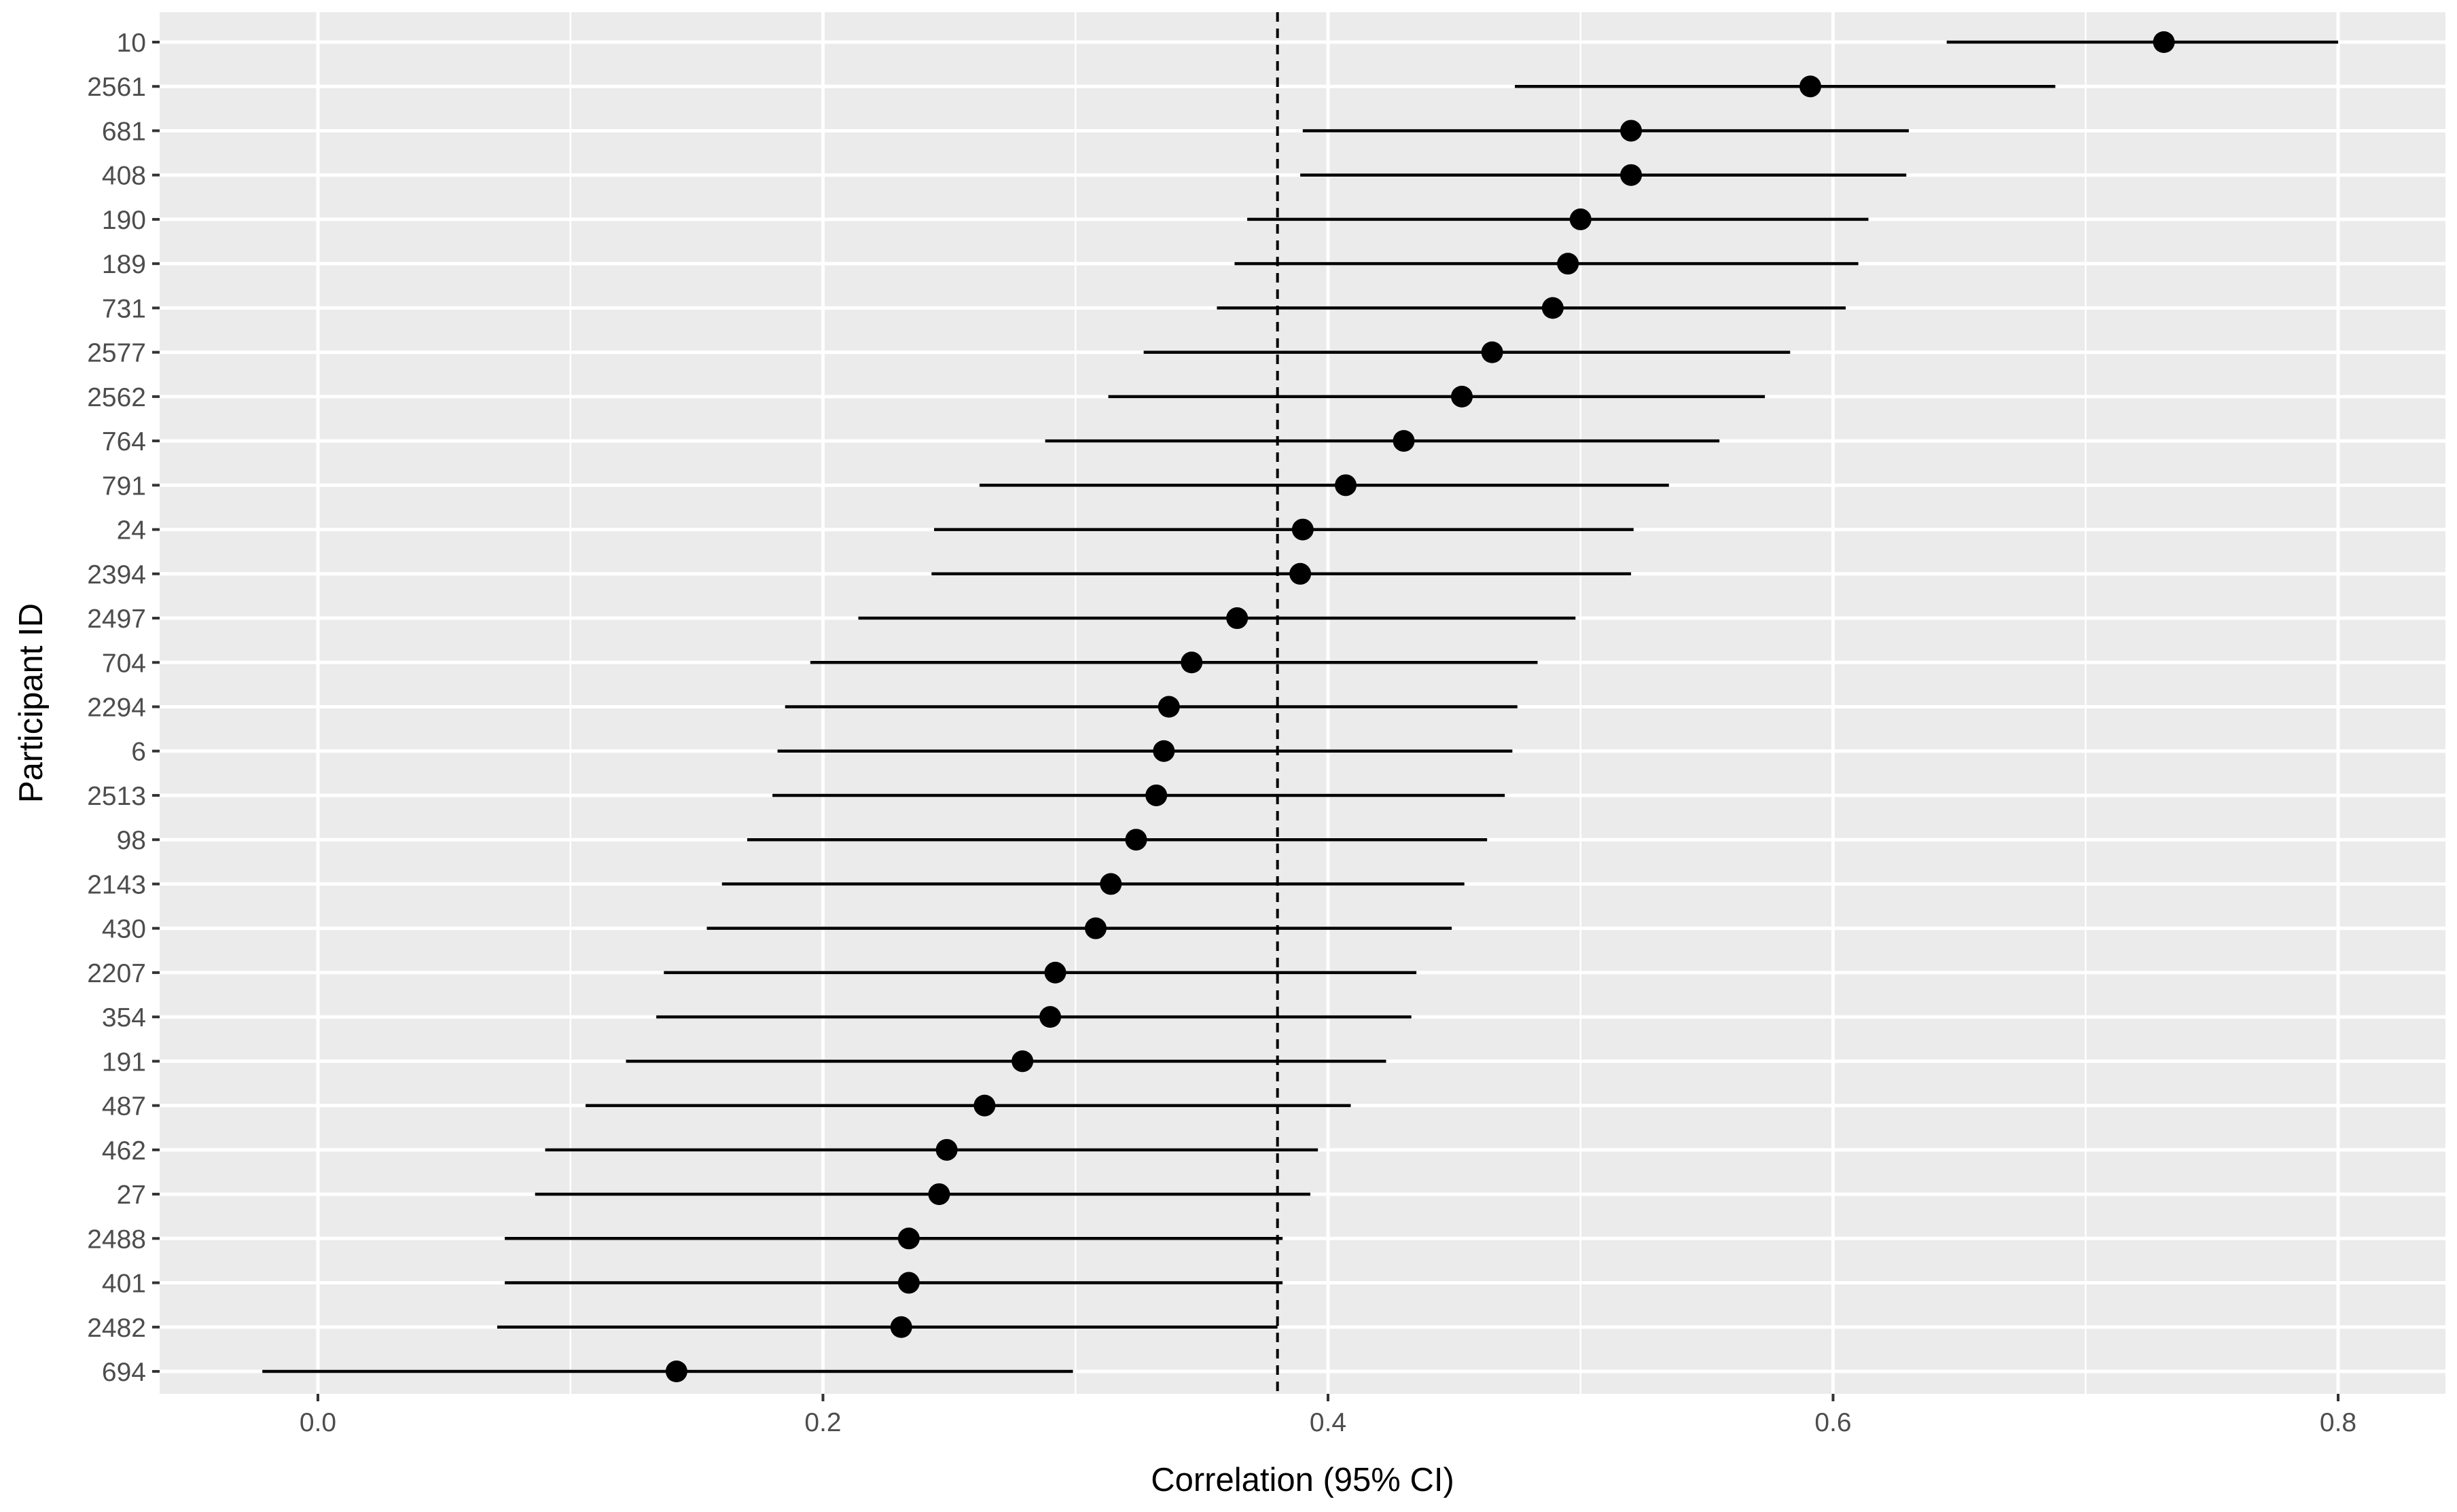  What do you see at coordinates (156, 707) in the screenshot?
I see `y-axis-ticks` at bounding box center [156, 707].